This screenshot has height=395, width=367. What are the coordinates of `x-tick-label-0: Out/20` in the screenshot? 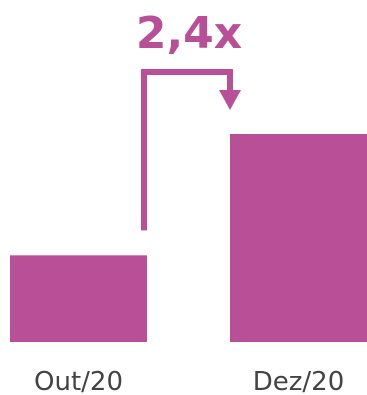 It's located at (78, 381).